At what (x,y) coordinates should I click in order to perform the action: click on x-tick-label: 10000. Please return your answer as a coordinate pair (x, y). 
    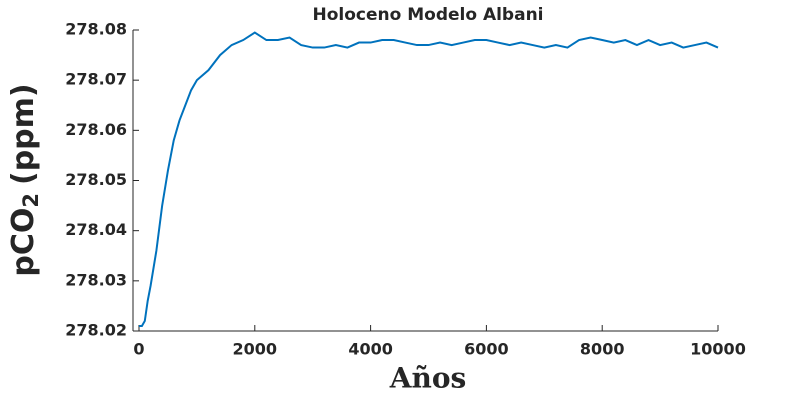
    Looking at the image, I should click on (718, 349).